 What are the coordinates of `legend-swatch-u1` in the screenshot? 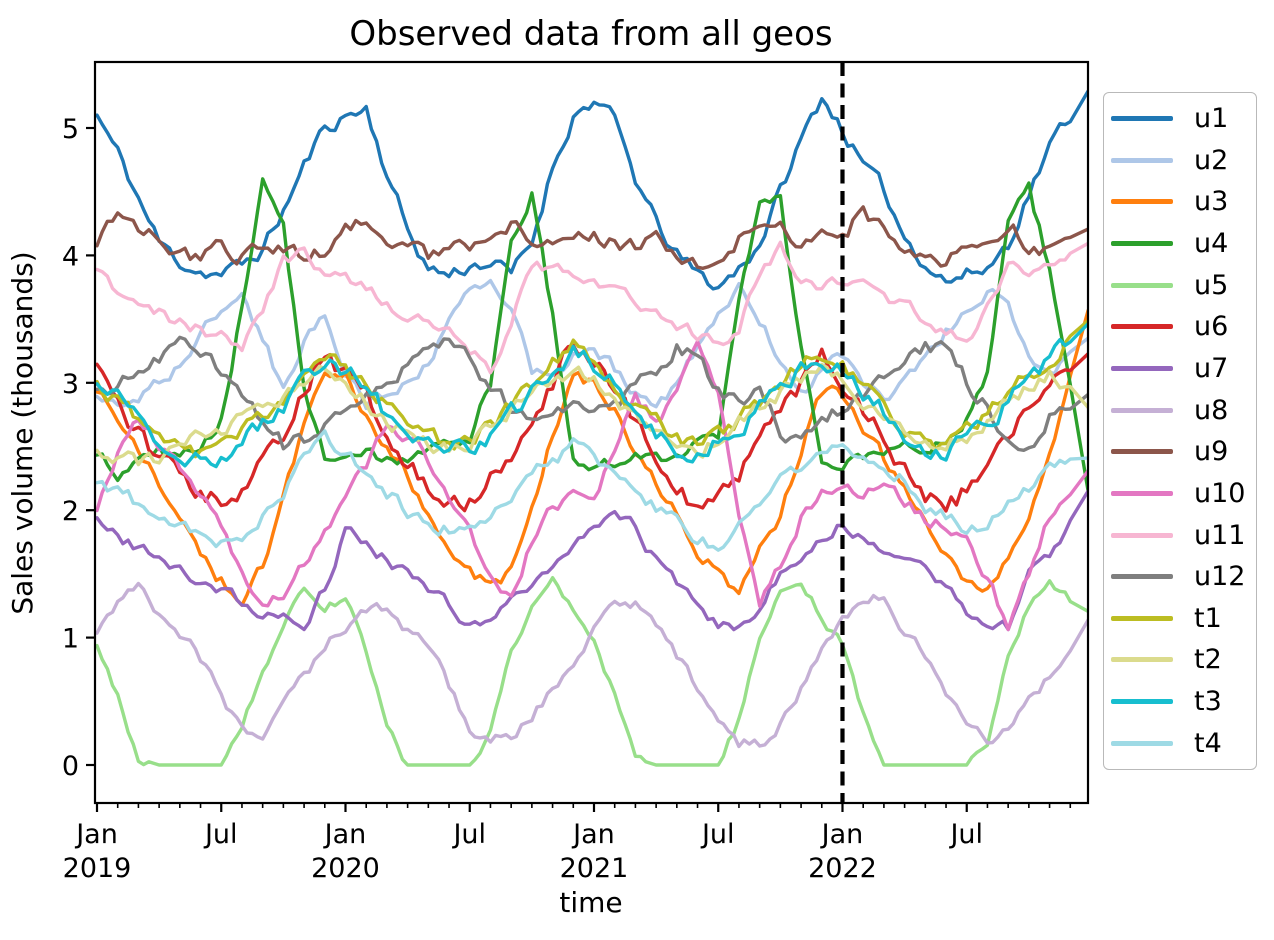 It's located at (1142, 119).